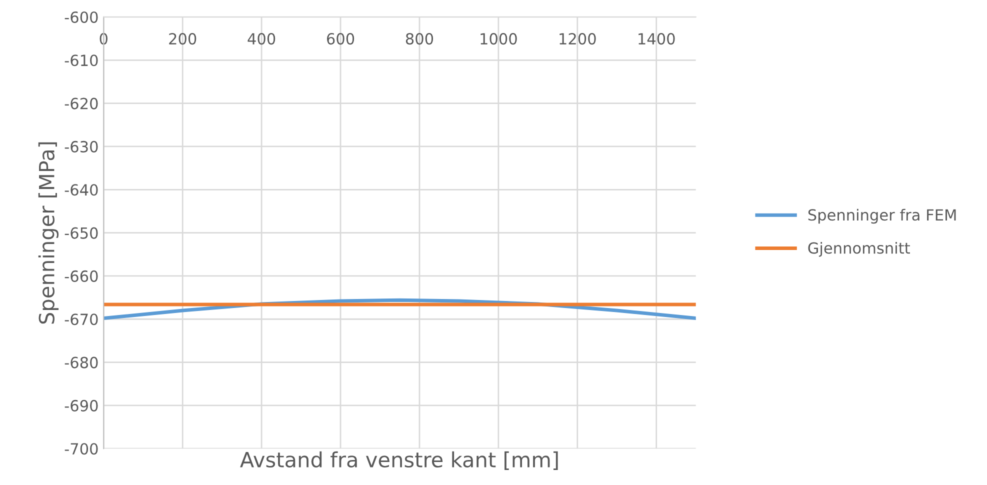 The width and height of the screenshot is (987, 485). Describe the element at coordinates (81, 60) in the screenshot. I see `y-tick-label: -610` at that location.